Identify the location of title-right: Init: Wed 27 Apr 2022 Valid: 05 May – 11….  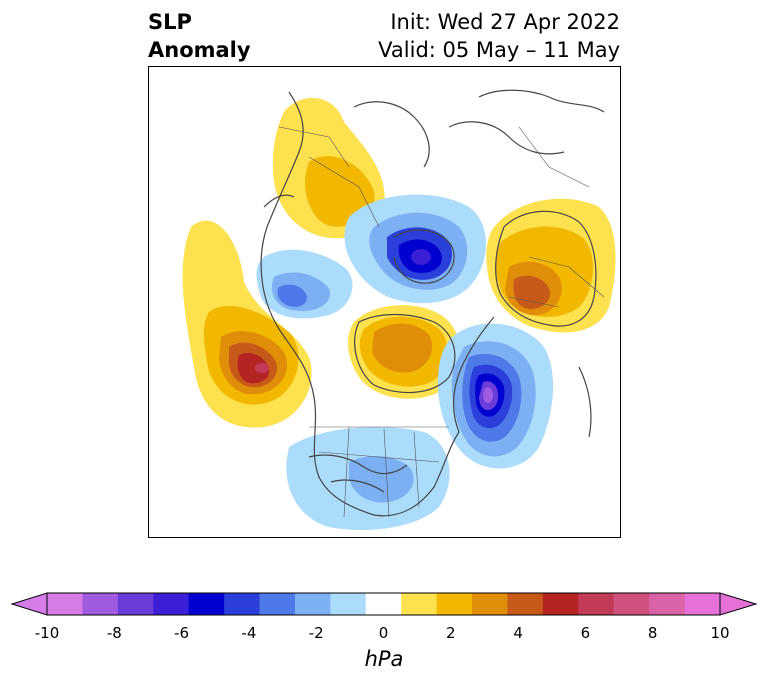
(499, 36).